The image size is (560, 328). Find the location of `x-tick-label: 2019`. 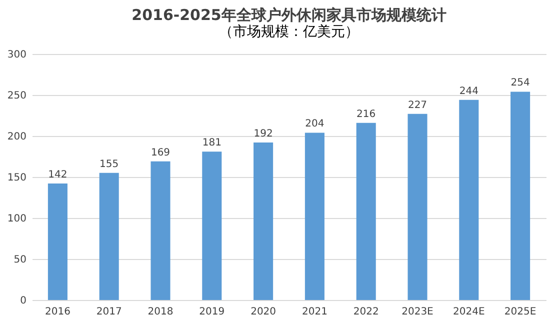

x-tick-label: 2019 is located at coordinates (212, 312).